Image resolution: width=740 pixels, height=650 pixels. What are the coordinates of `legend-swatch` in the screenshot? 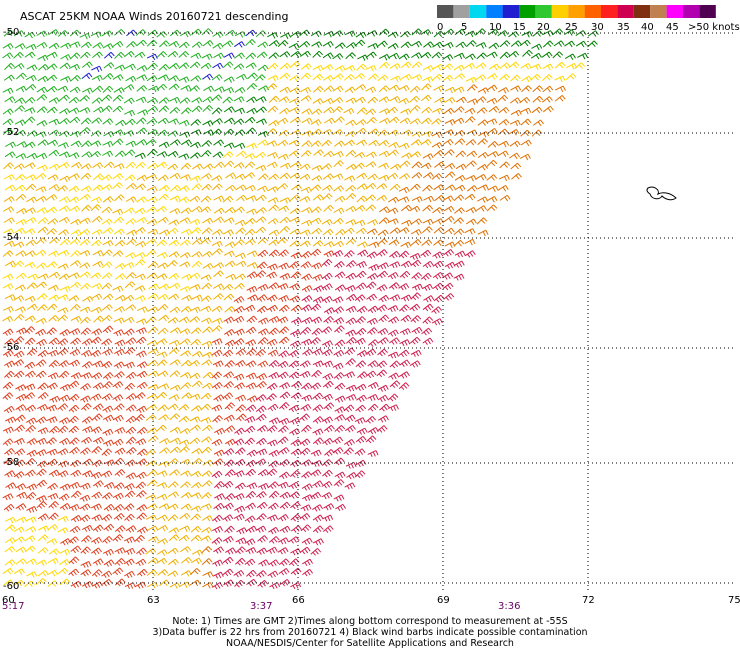 It's located at (674, 11).